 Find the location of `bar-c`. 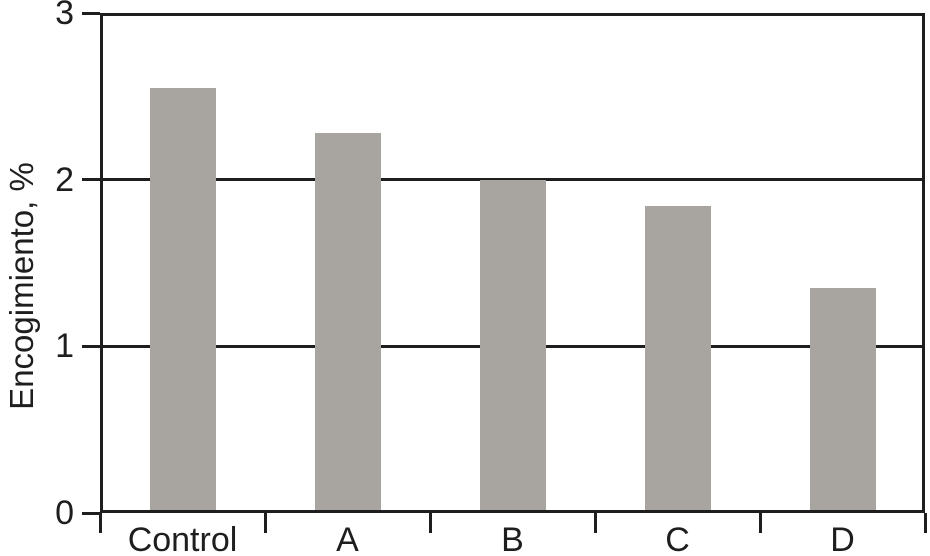

bar-c is located at coordinates (677, 359).